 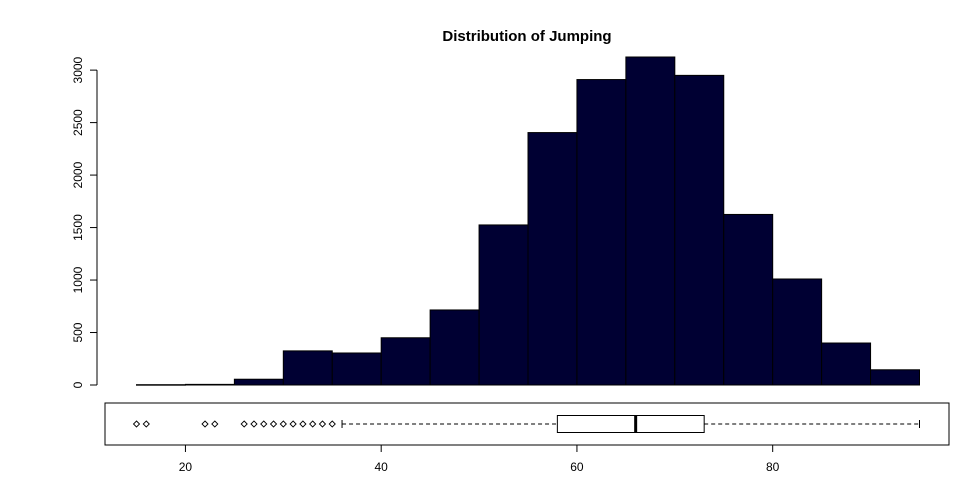 I want to click on y-tick-label: 2500, so click(x=78, y=122).